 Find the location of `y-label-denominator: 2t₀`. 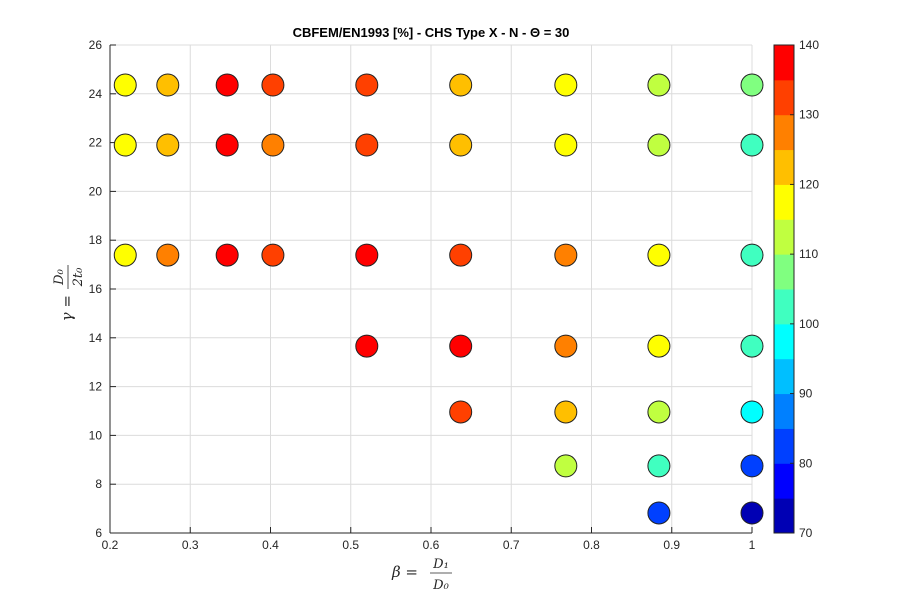

y-label-denominator: 2t₀ is located at coordinates (78, 277).